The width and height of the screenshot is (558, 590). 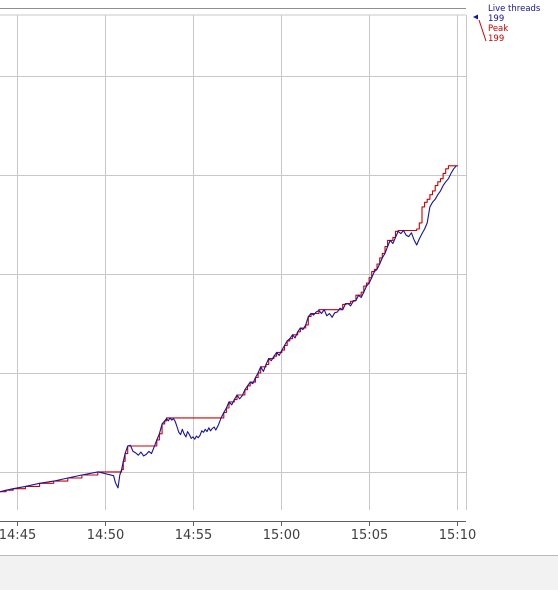 What do you see at coordinates (105, 535) in the screenshot?
I see `x-tick-label: 14:50` at bounding box center [105, 535].